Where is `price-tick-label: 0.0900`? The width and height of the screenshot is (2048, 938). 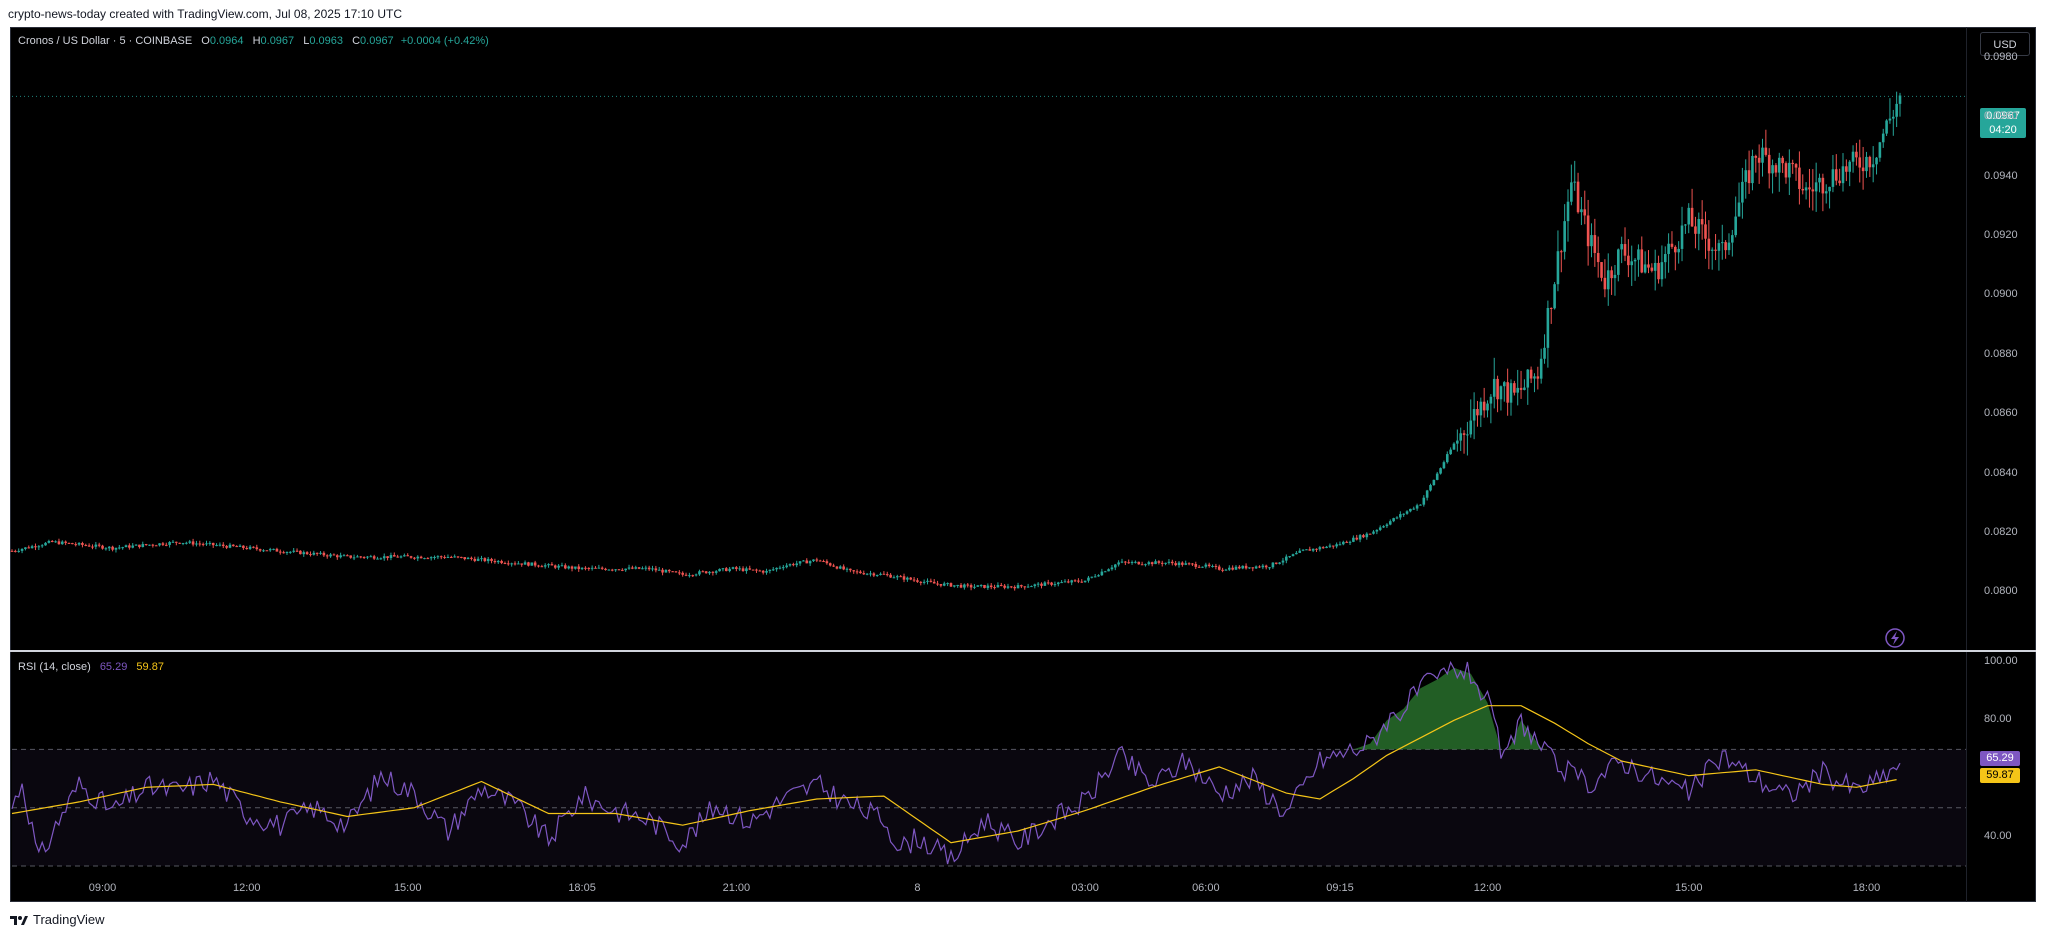 price-tick-label: 0.0900 is located at coordinates (2001, 294).